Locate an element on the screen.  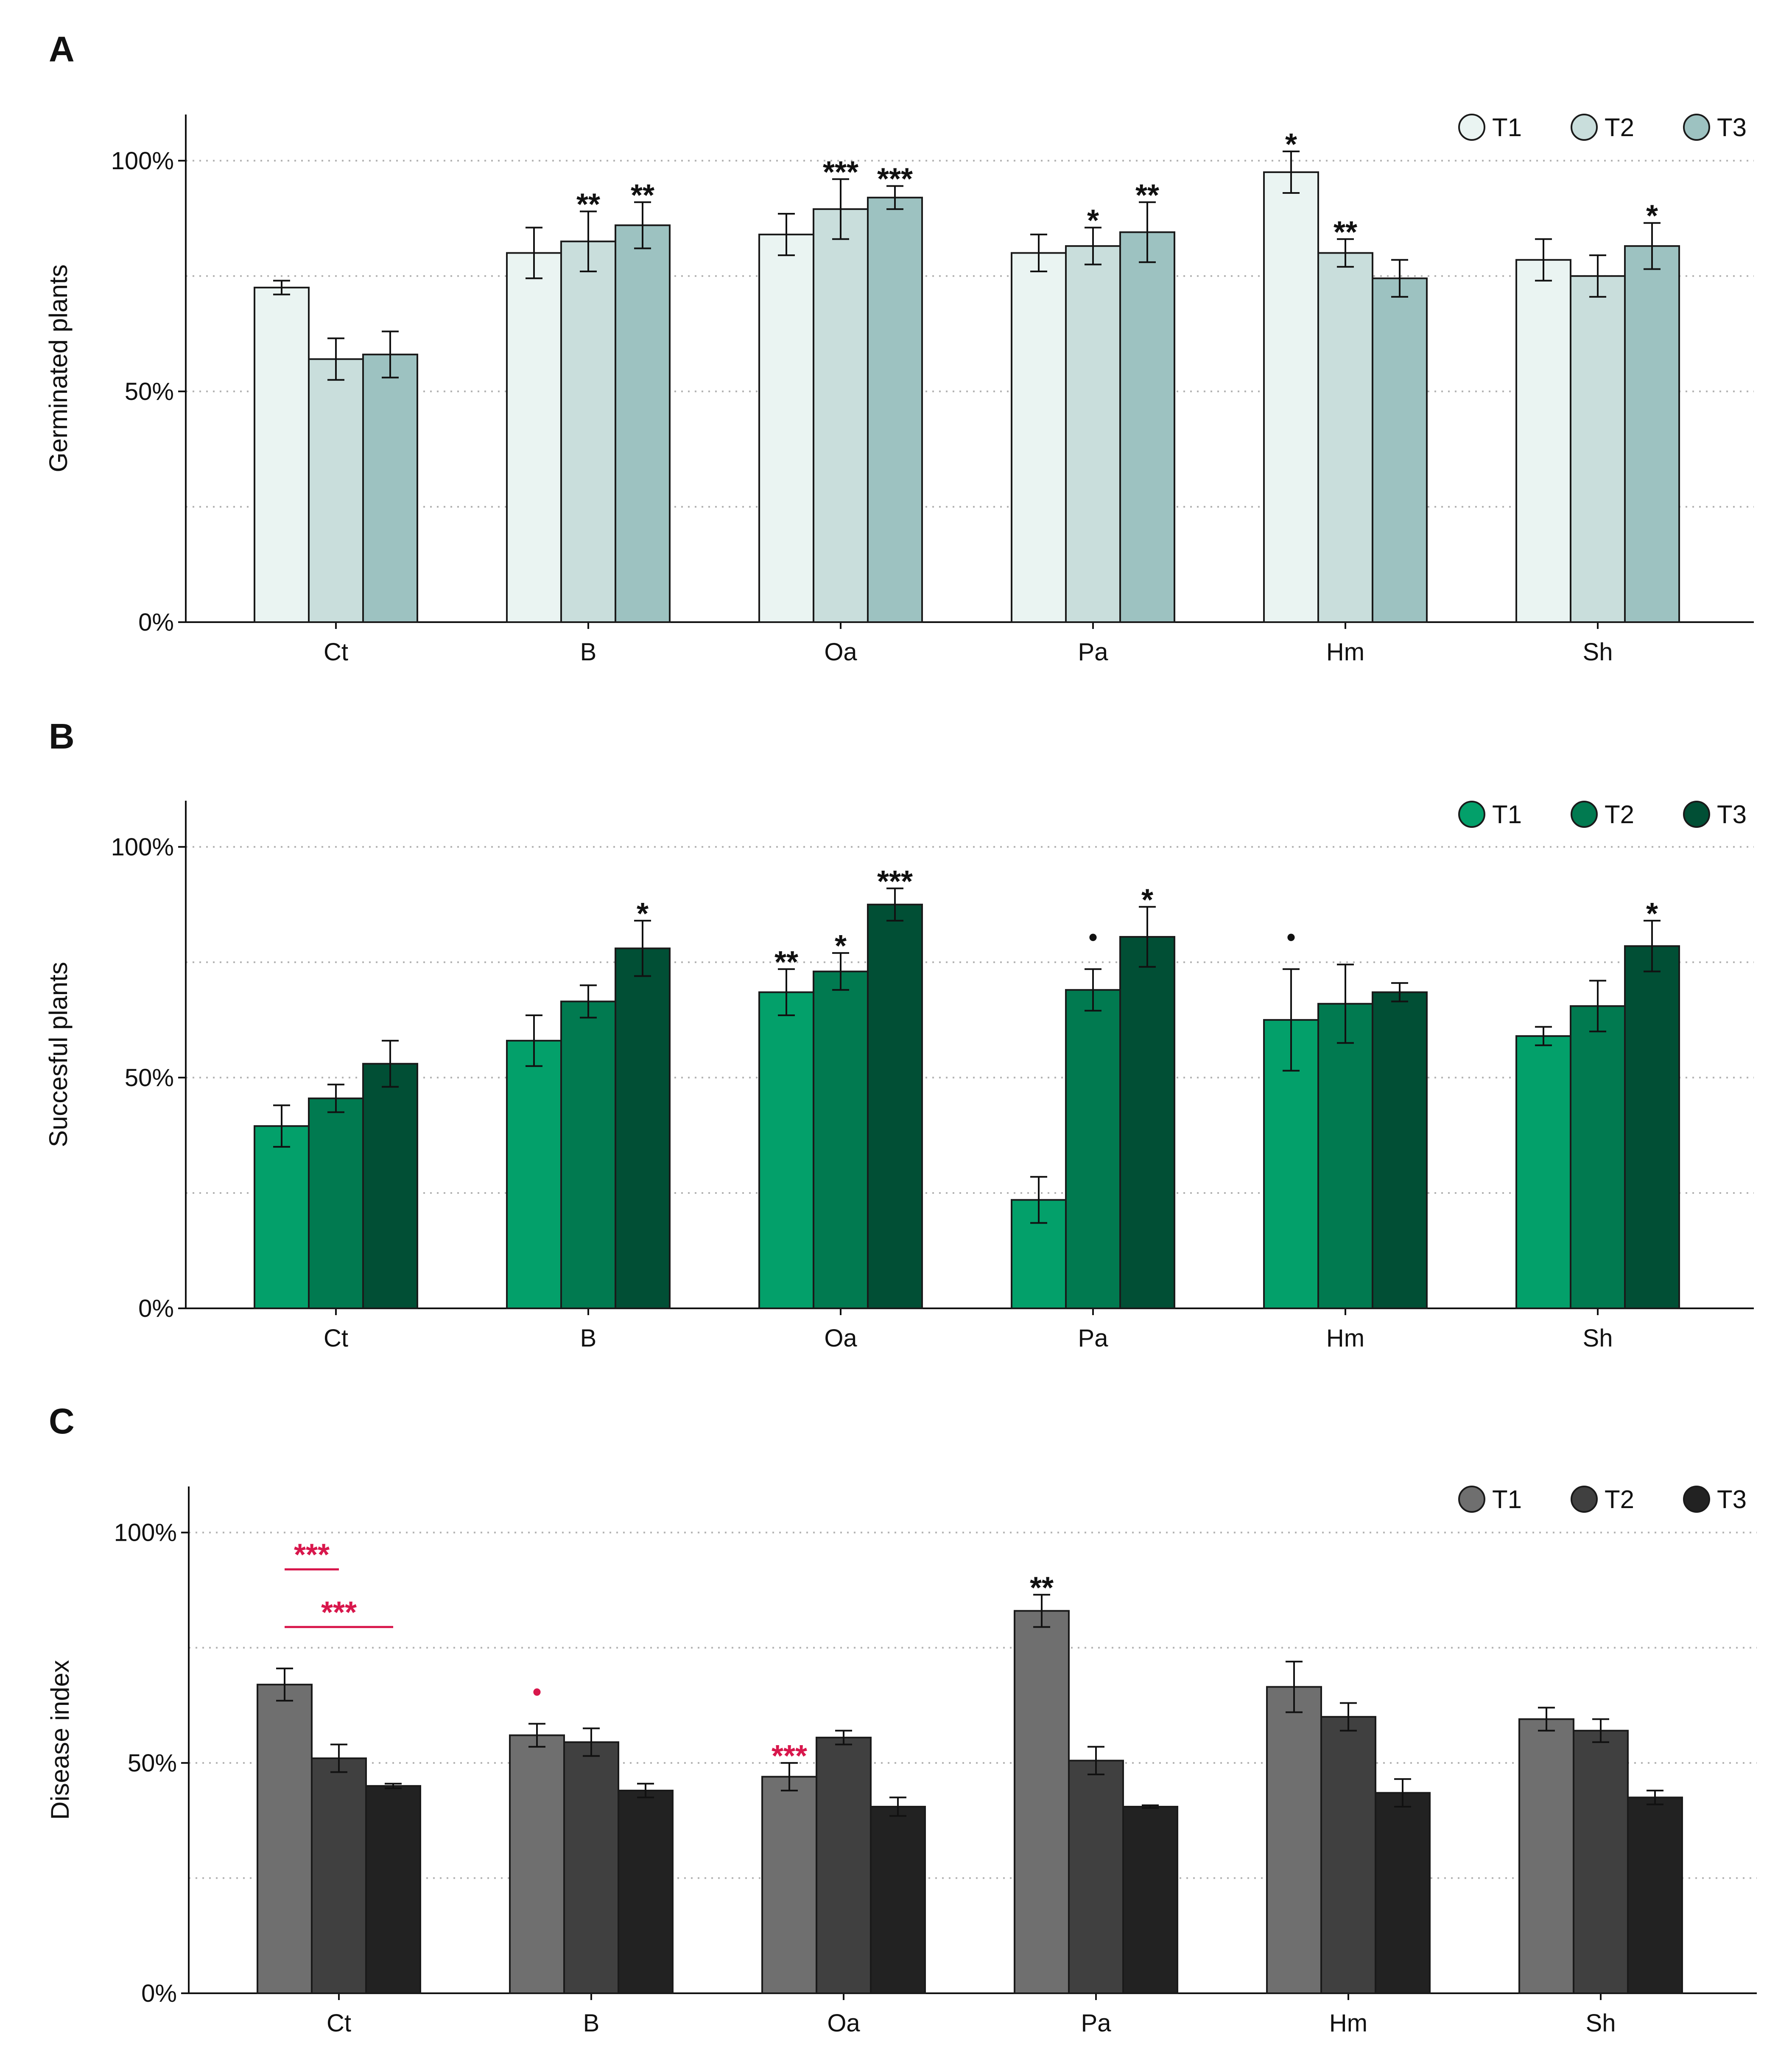
x-tick-label: Ct is located at coordinates (336, 1338).